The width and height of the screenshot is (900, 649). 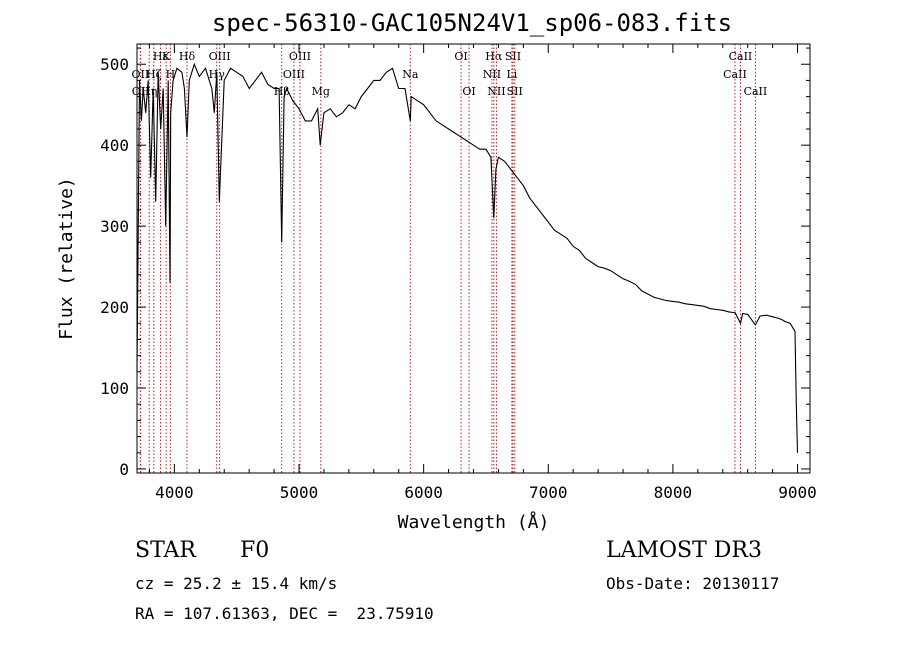 I want to click on line-label-22: CaII, so click(x=756, y=91).